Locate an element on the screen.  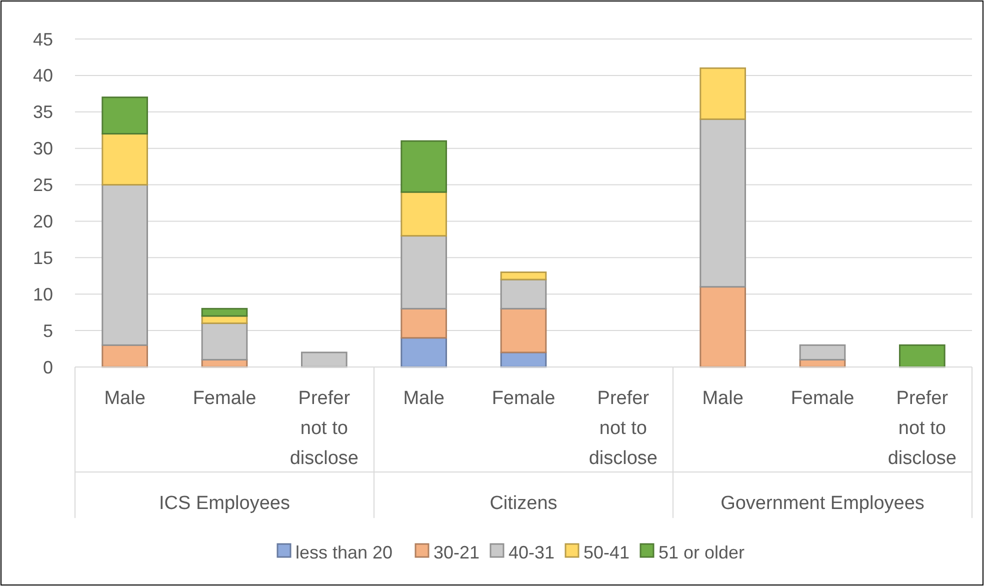
y-tick-label: 0 is located at coordinates (47, 367).